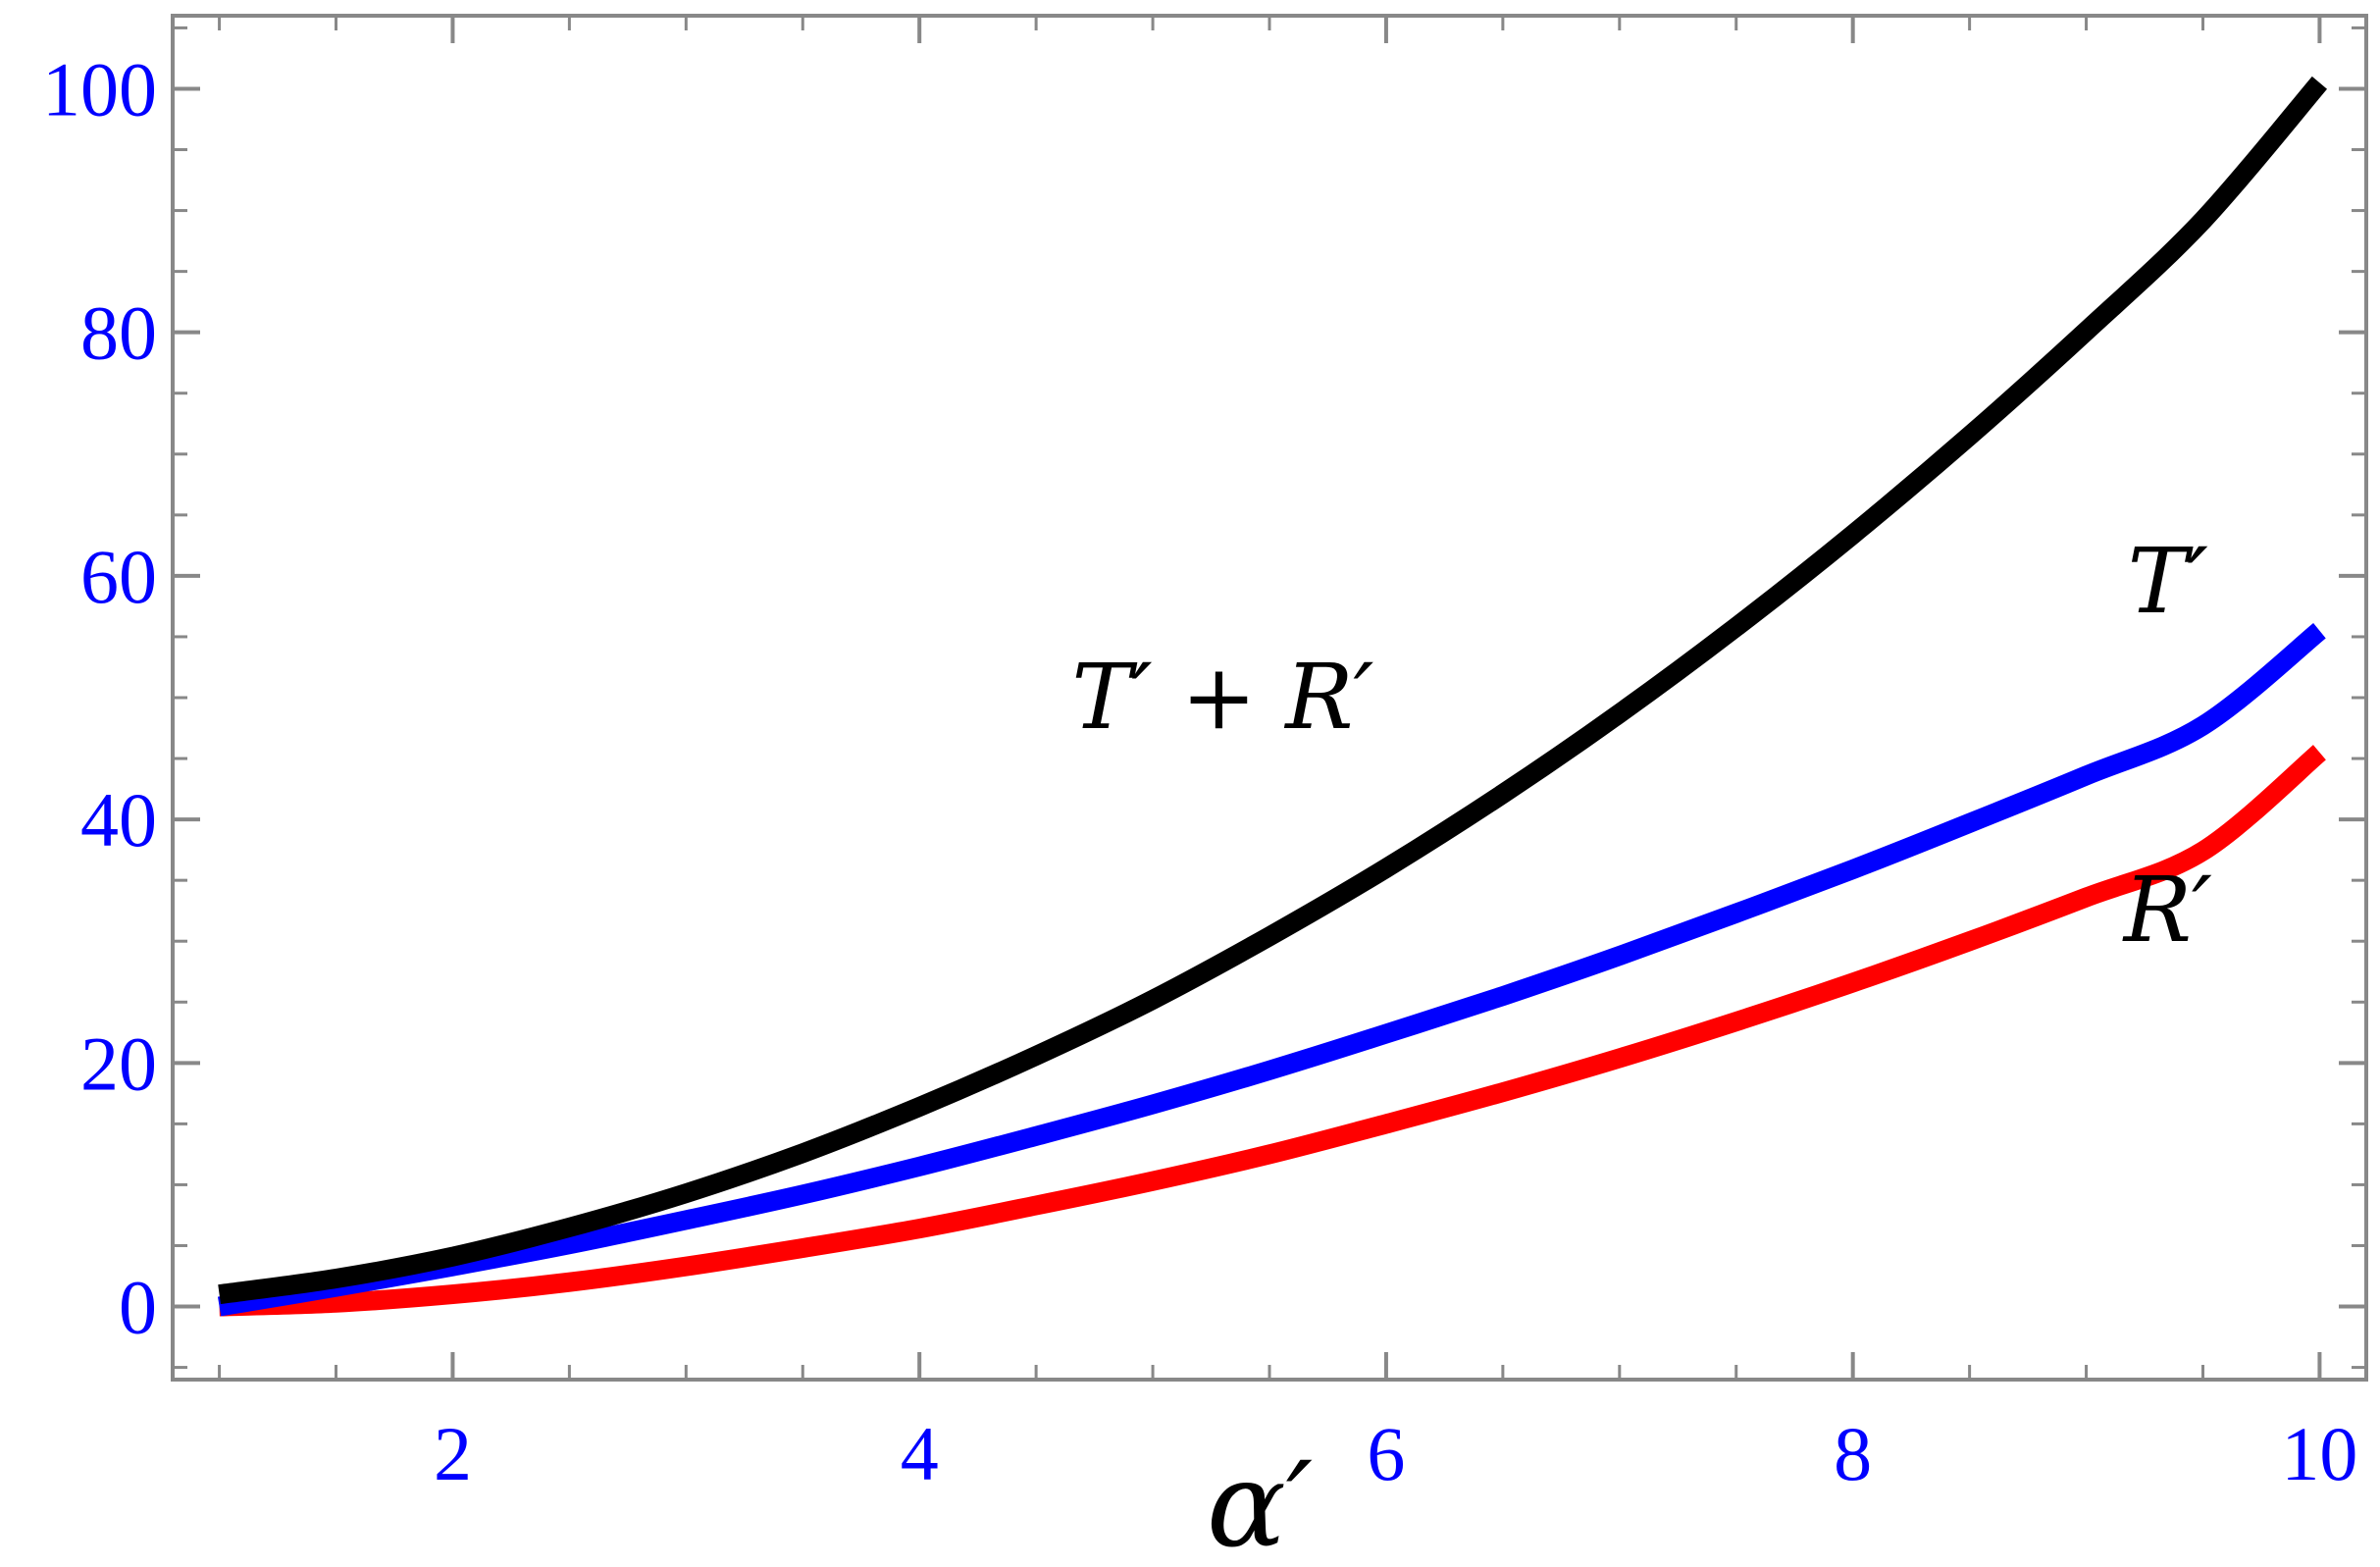  Describe the element at coordinates (1260, 1502) in the screenshot. I see `x-axis-title: α′` at that location.